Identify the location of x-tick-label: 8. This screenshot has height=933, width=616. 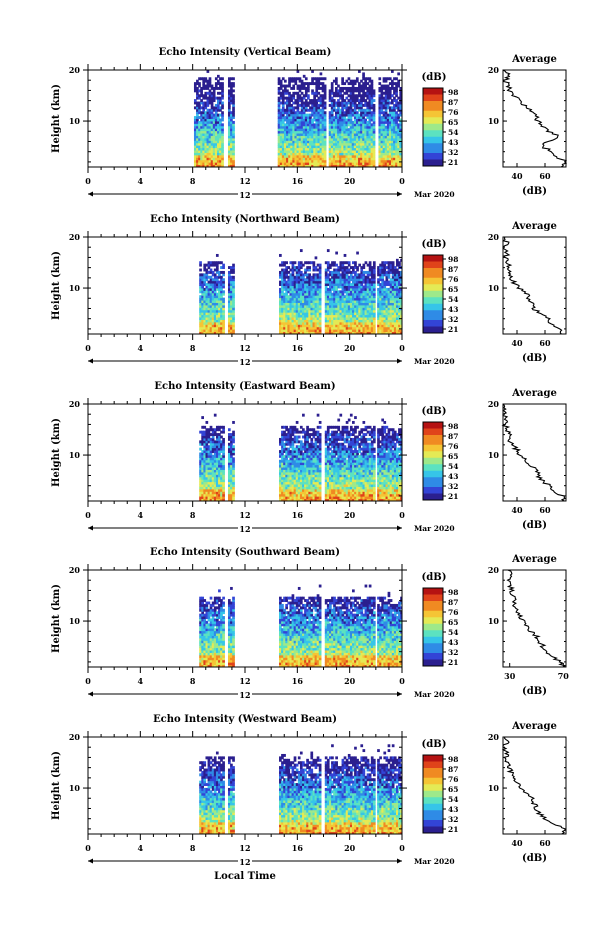
(193, 348).